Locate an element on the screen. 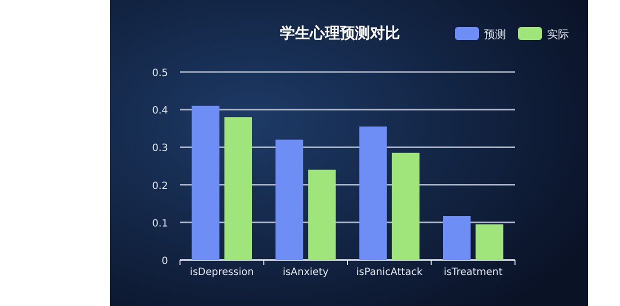 This screenshot has height=306, width=620. y-tick-label: 0.3 is located at coordinates (160, 148).